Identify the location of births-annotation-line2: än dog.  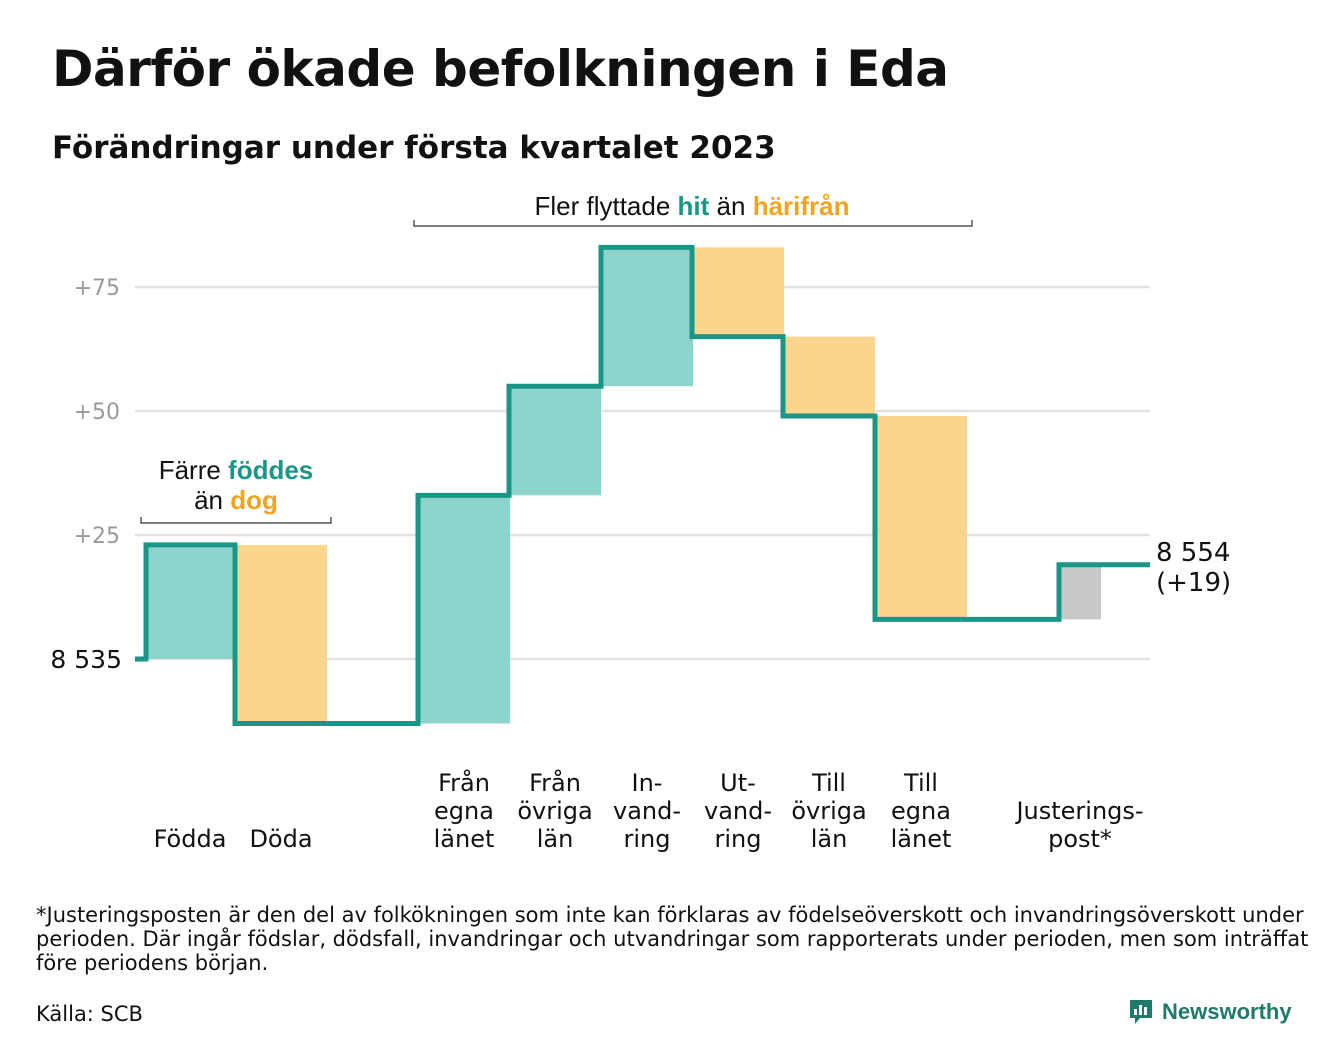
(236, 500).